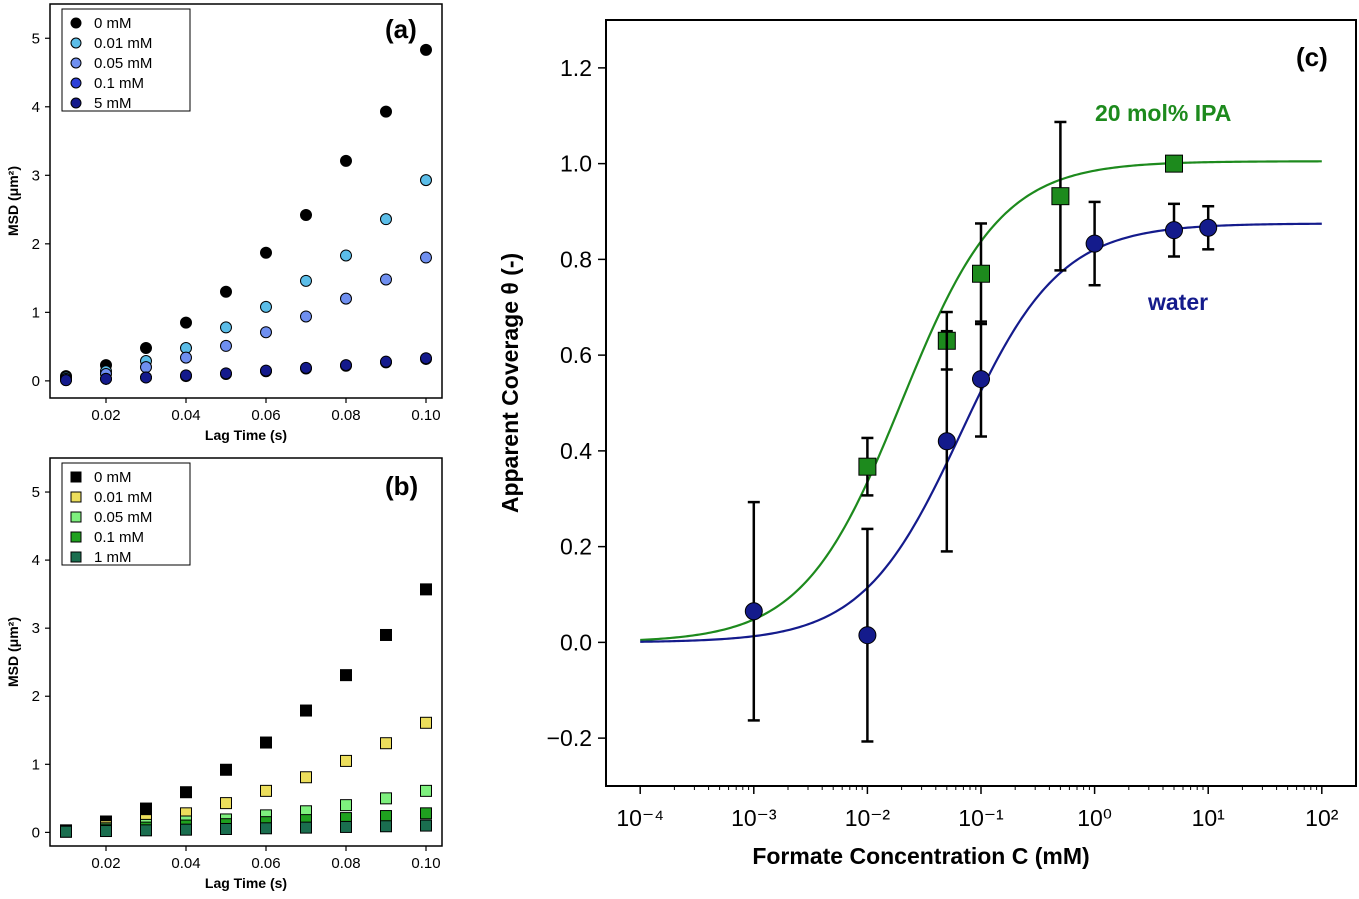  What do you see at coordinates (36, 244) in the screenshot?
I see `y-tick-label: 2` at bounding box center [36, 244].